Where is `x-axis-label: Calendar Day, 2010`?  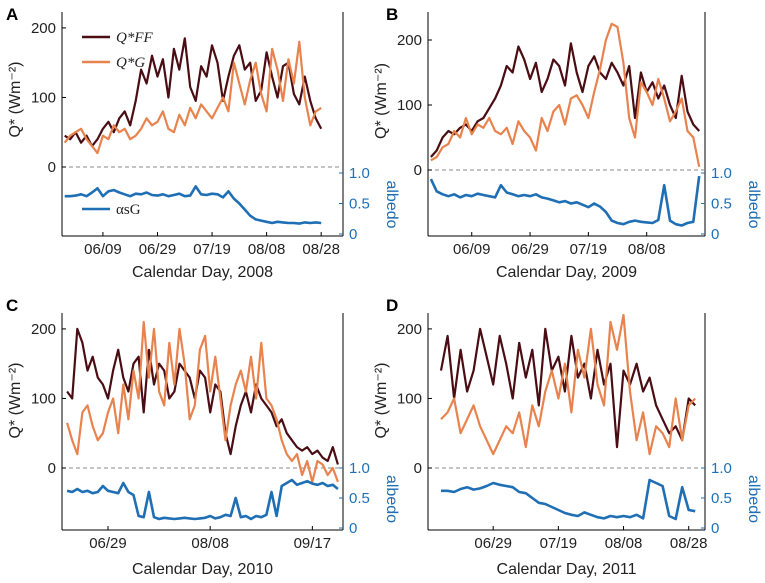
x-axis-label: Calendar Day, 2010 is located at coordinates (202, 569).